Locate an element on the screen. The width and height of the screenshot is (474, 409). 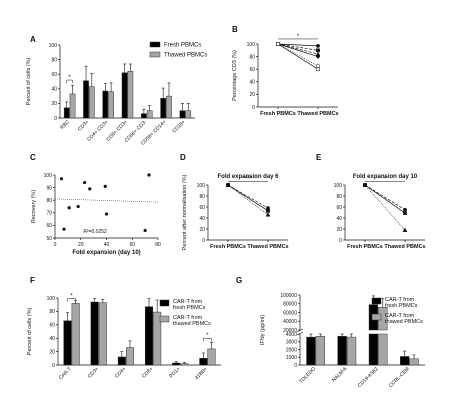
panel-c-x-tick-label: 60 is located at coordinates (132, 245).